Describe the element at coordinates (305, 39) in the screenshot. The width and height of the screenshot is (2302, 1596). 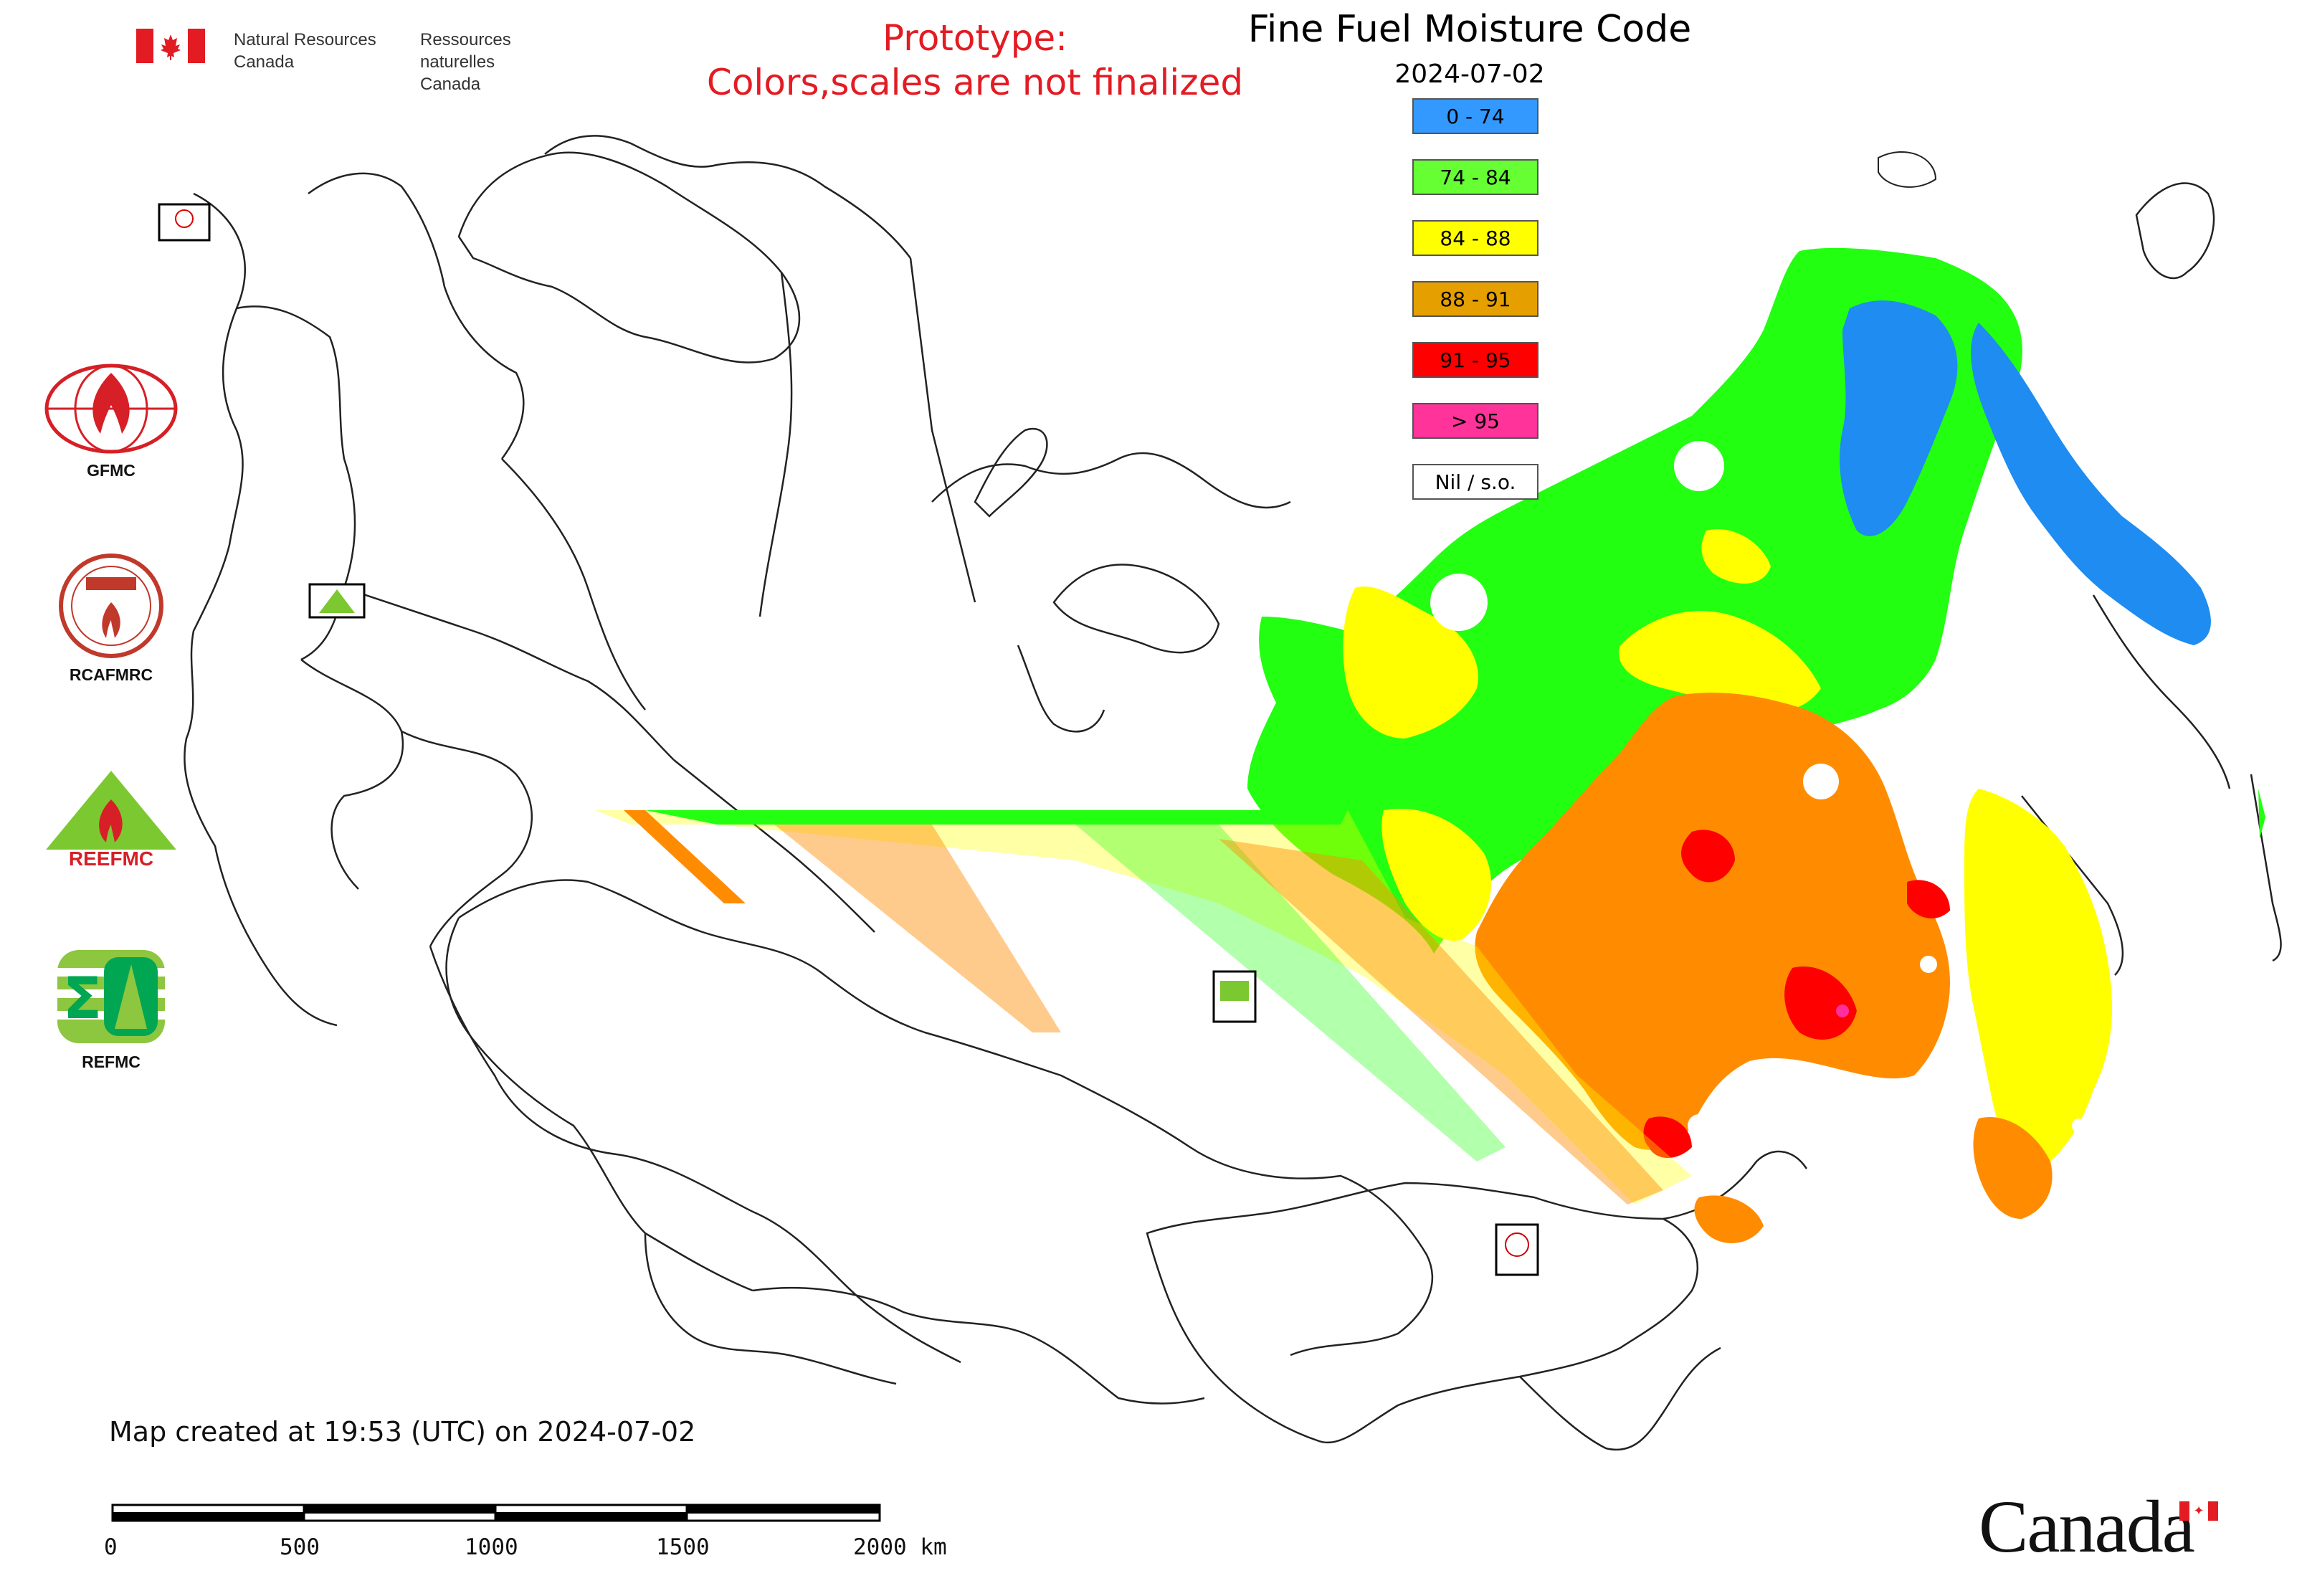
I see `gov-en-line1: Natural Resources` at that location.